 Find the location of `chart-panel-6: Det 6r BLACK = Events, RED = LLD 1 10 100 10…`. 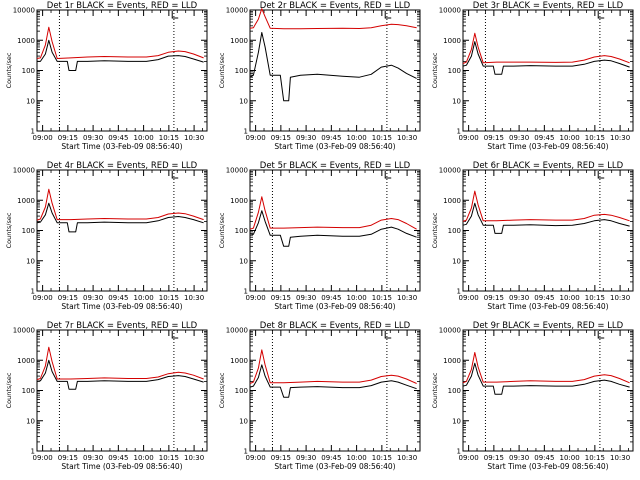

chart-panel-6: Det 6r BLACK = Events, RED = LLD 1 10 100 10… is located at coordinates (532, 236).